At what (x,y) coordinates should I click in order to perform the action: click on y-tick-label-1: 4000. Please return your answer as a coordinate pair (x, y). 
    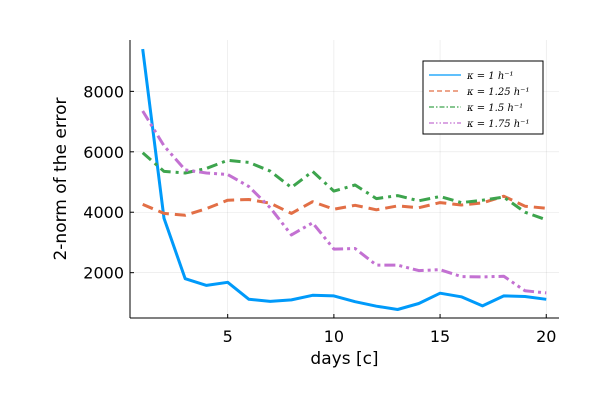
    Looking at the image, I should click on (103, 212).